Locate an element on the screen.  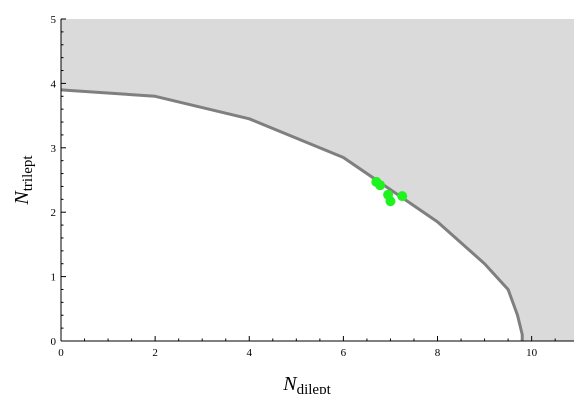
x-tick-label: 4 is located at coordinates (250, 353).